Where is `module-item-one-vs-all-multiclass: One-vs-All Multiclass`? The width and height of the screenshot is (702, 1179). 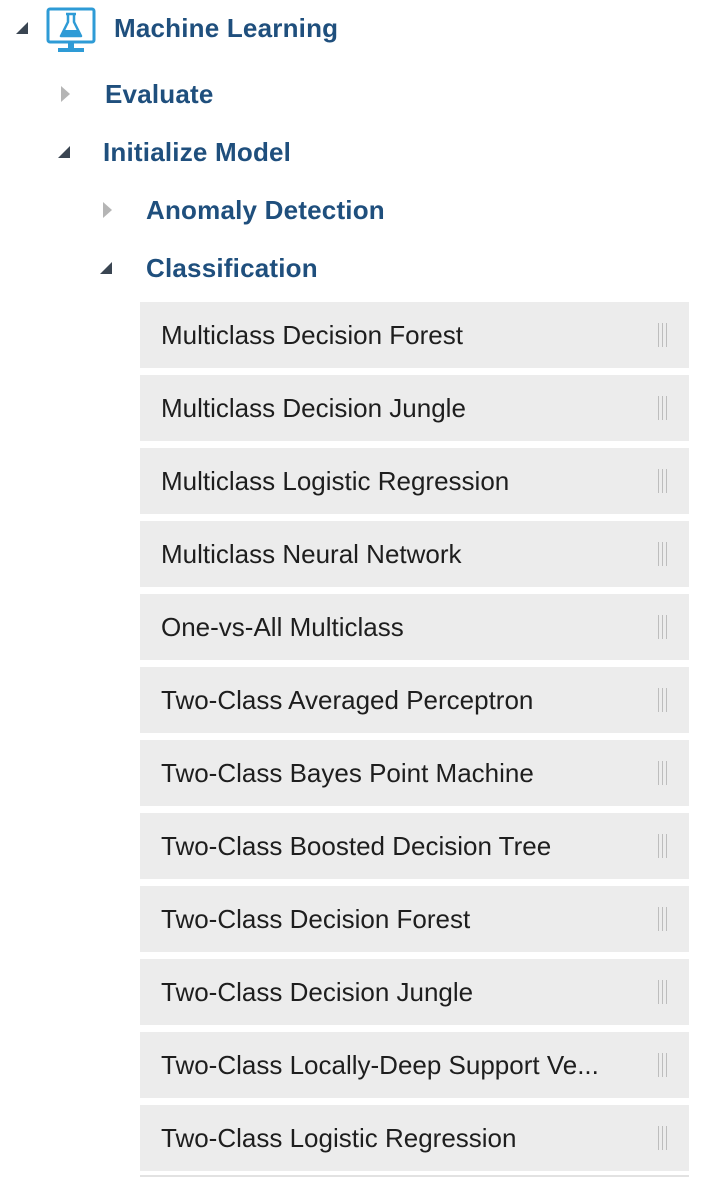
module-item-one-vs-all-multiclass: One-vs-All Multiclass is located at coordinates (414, 627).